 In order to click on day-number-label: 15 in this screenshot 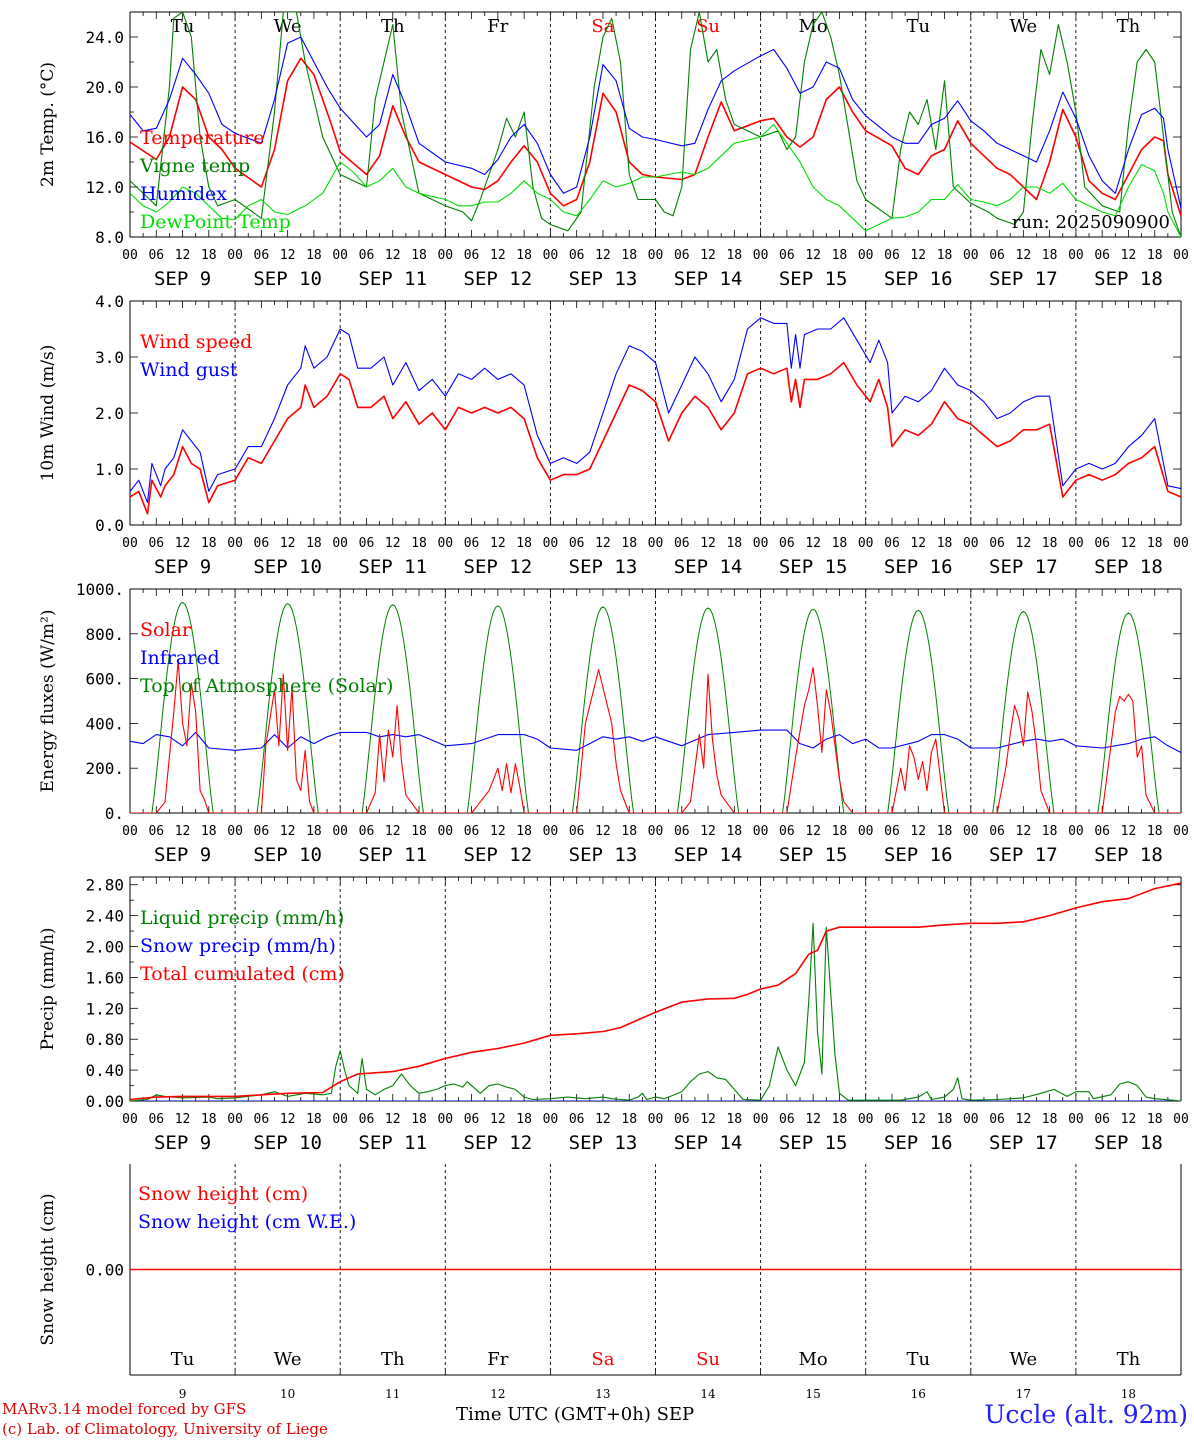, I will do `click(813, 1394)`.